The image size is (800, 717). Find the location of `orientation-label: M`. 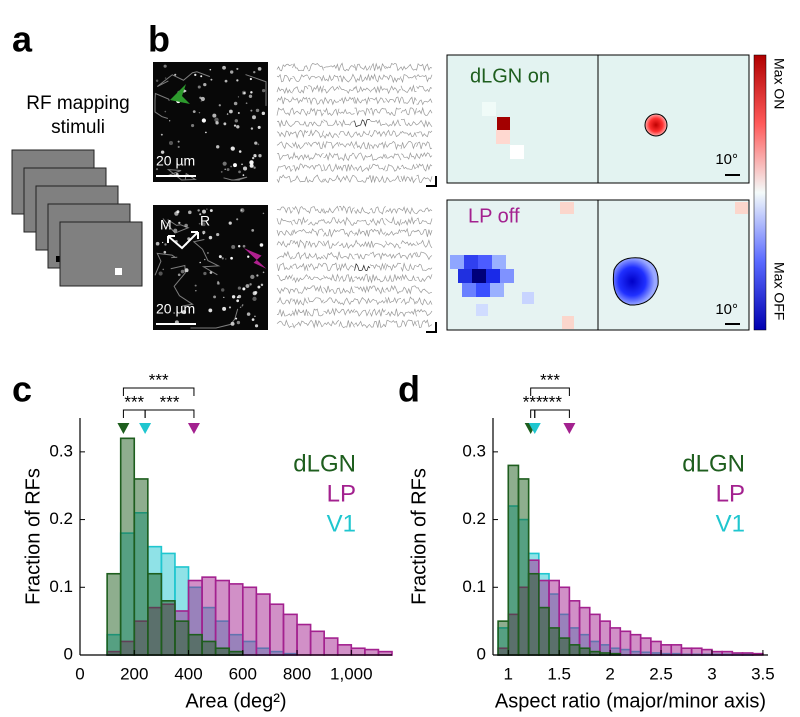

orientation-label: M is located at coordinates (166, 225).